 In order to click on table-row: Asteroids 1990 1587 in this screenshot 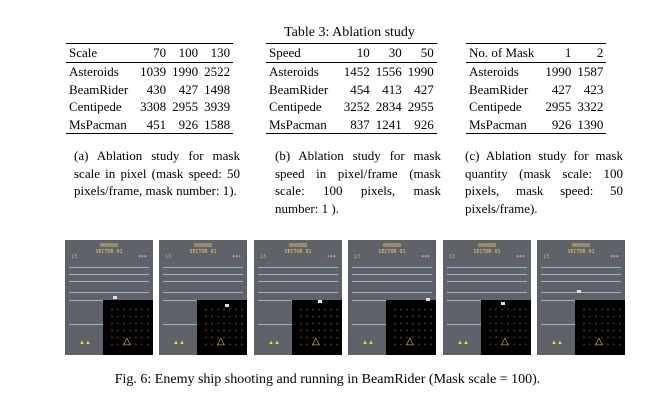, I will do `click(536, 72)`.